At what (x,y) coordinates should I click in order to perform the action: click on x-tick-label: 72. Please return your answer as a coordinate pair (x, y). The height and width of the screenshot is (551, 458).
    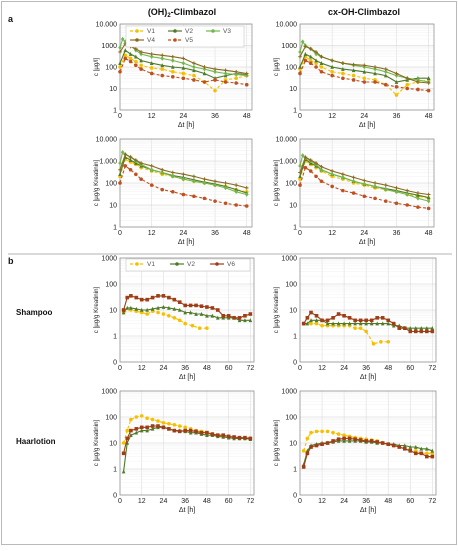
    Looking at the image, I should click on (250, 501).